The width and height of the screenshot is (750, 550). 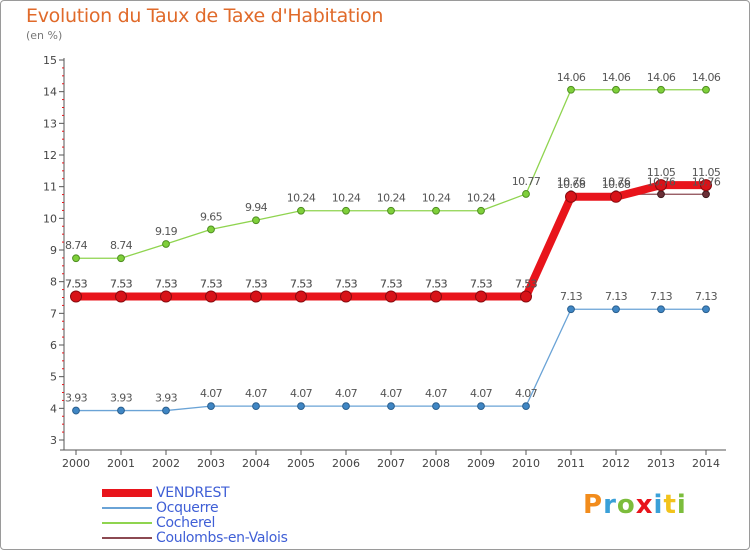 What do you see at coordinates (53, 377) in the screenshot?
I see `y-tick-label: 5` at bounding box center [53, 377].